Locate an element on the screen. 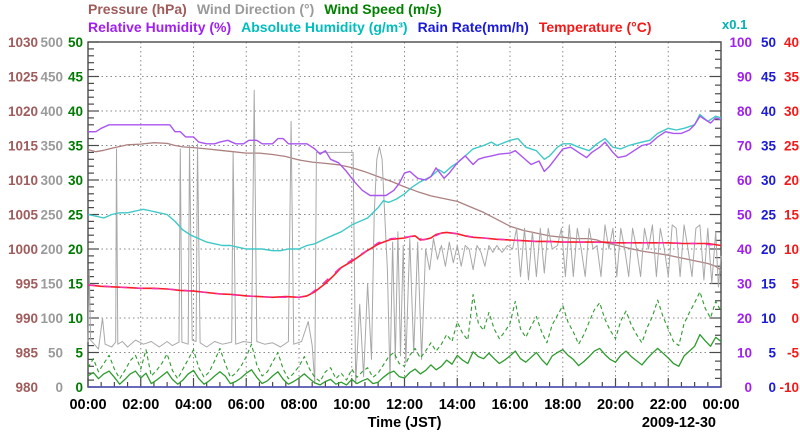 Image resolution: width=800 pixels, height=434 pixels. x-axis-tick-label: 22:00 is located at coordinates (668, 405).